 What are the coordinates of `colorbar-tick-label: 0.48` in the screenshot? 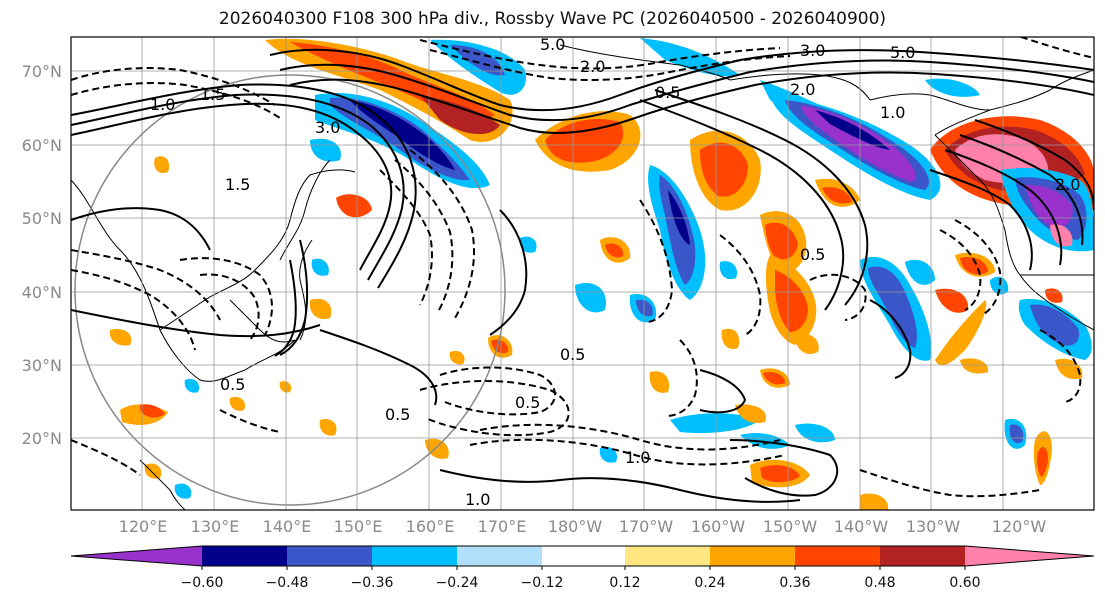 It's located at (880, 583).